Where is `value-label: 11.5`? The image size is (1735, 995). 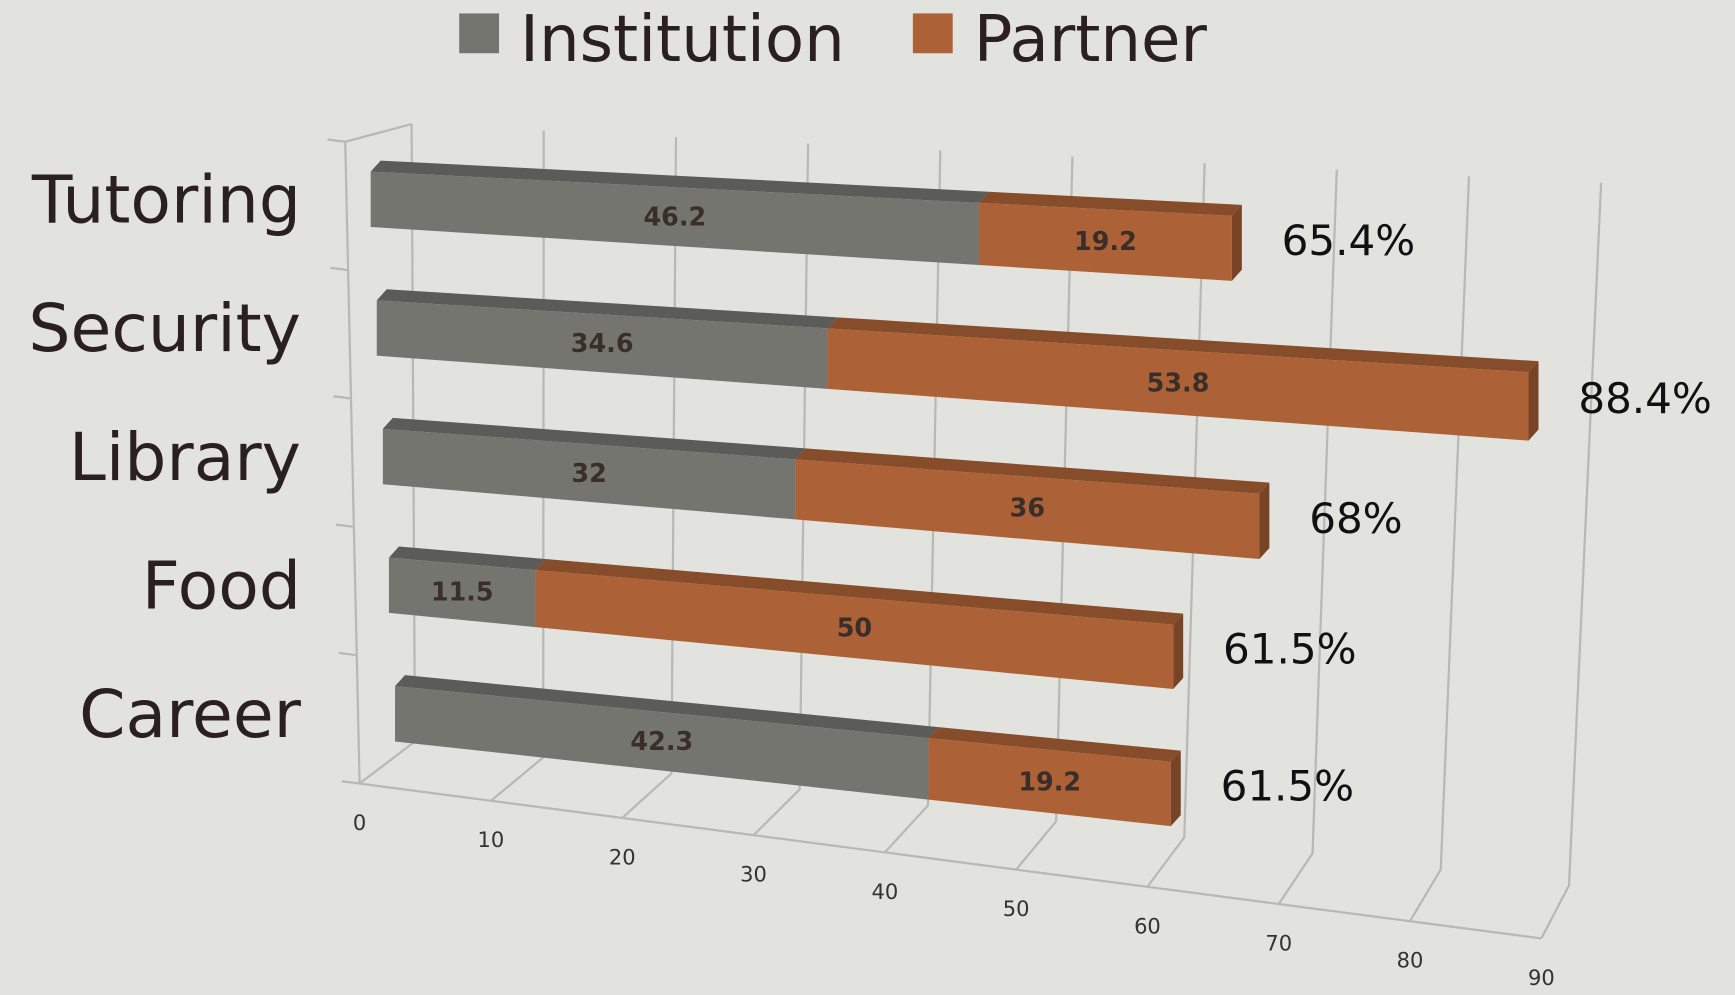 value-label: 11.5 is located at coordinates (462, 592).